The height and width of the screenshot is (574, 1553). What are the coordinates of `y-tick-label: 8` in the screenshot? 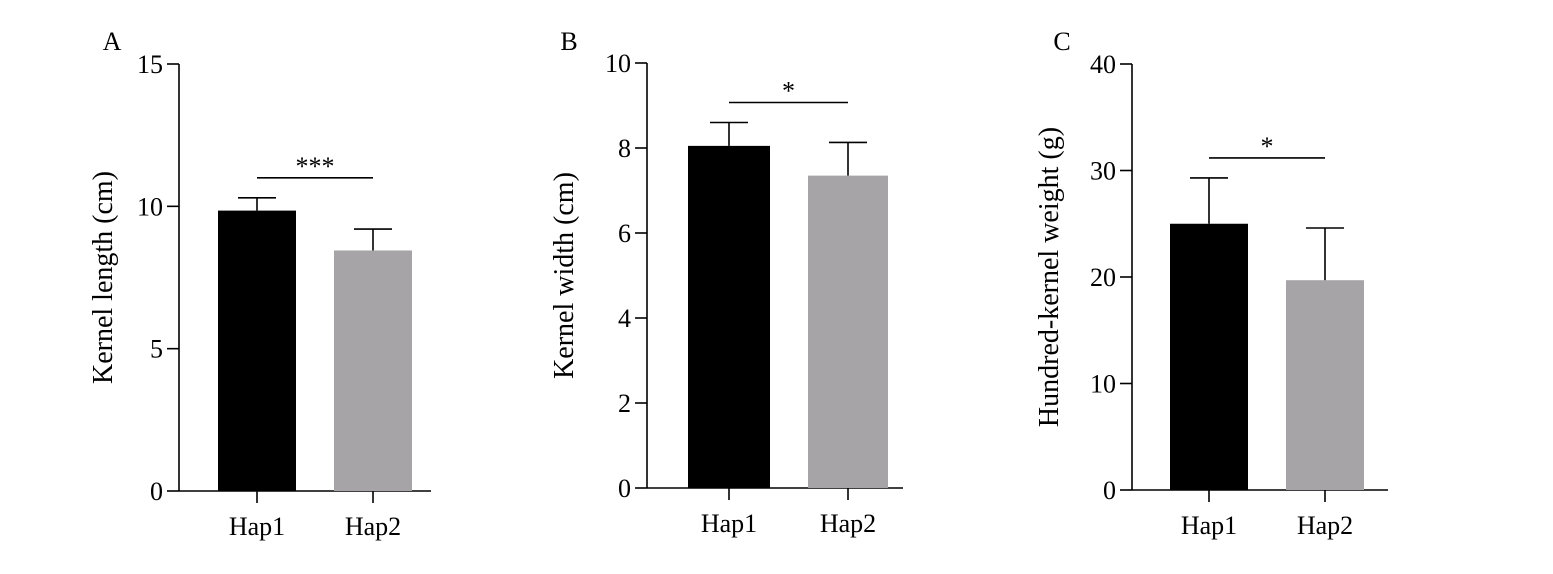 It's located at (624, 148).